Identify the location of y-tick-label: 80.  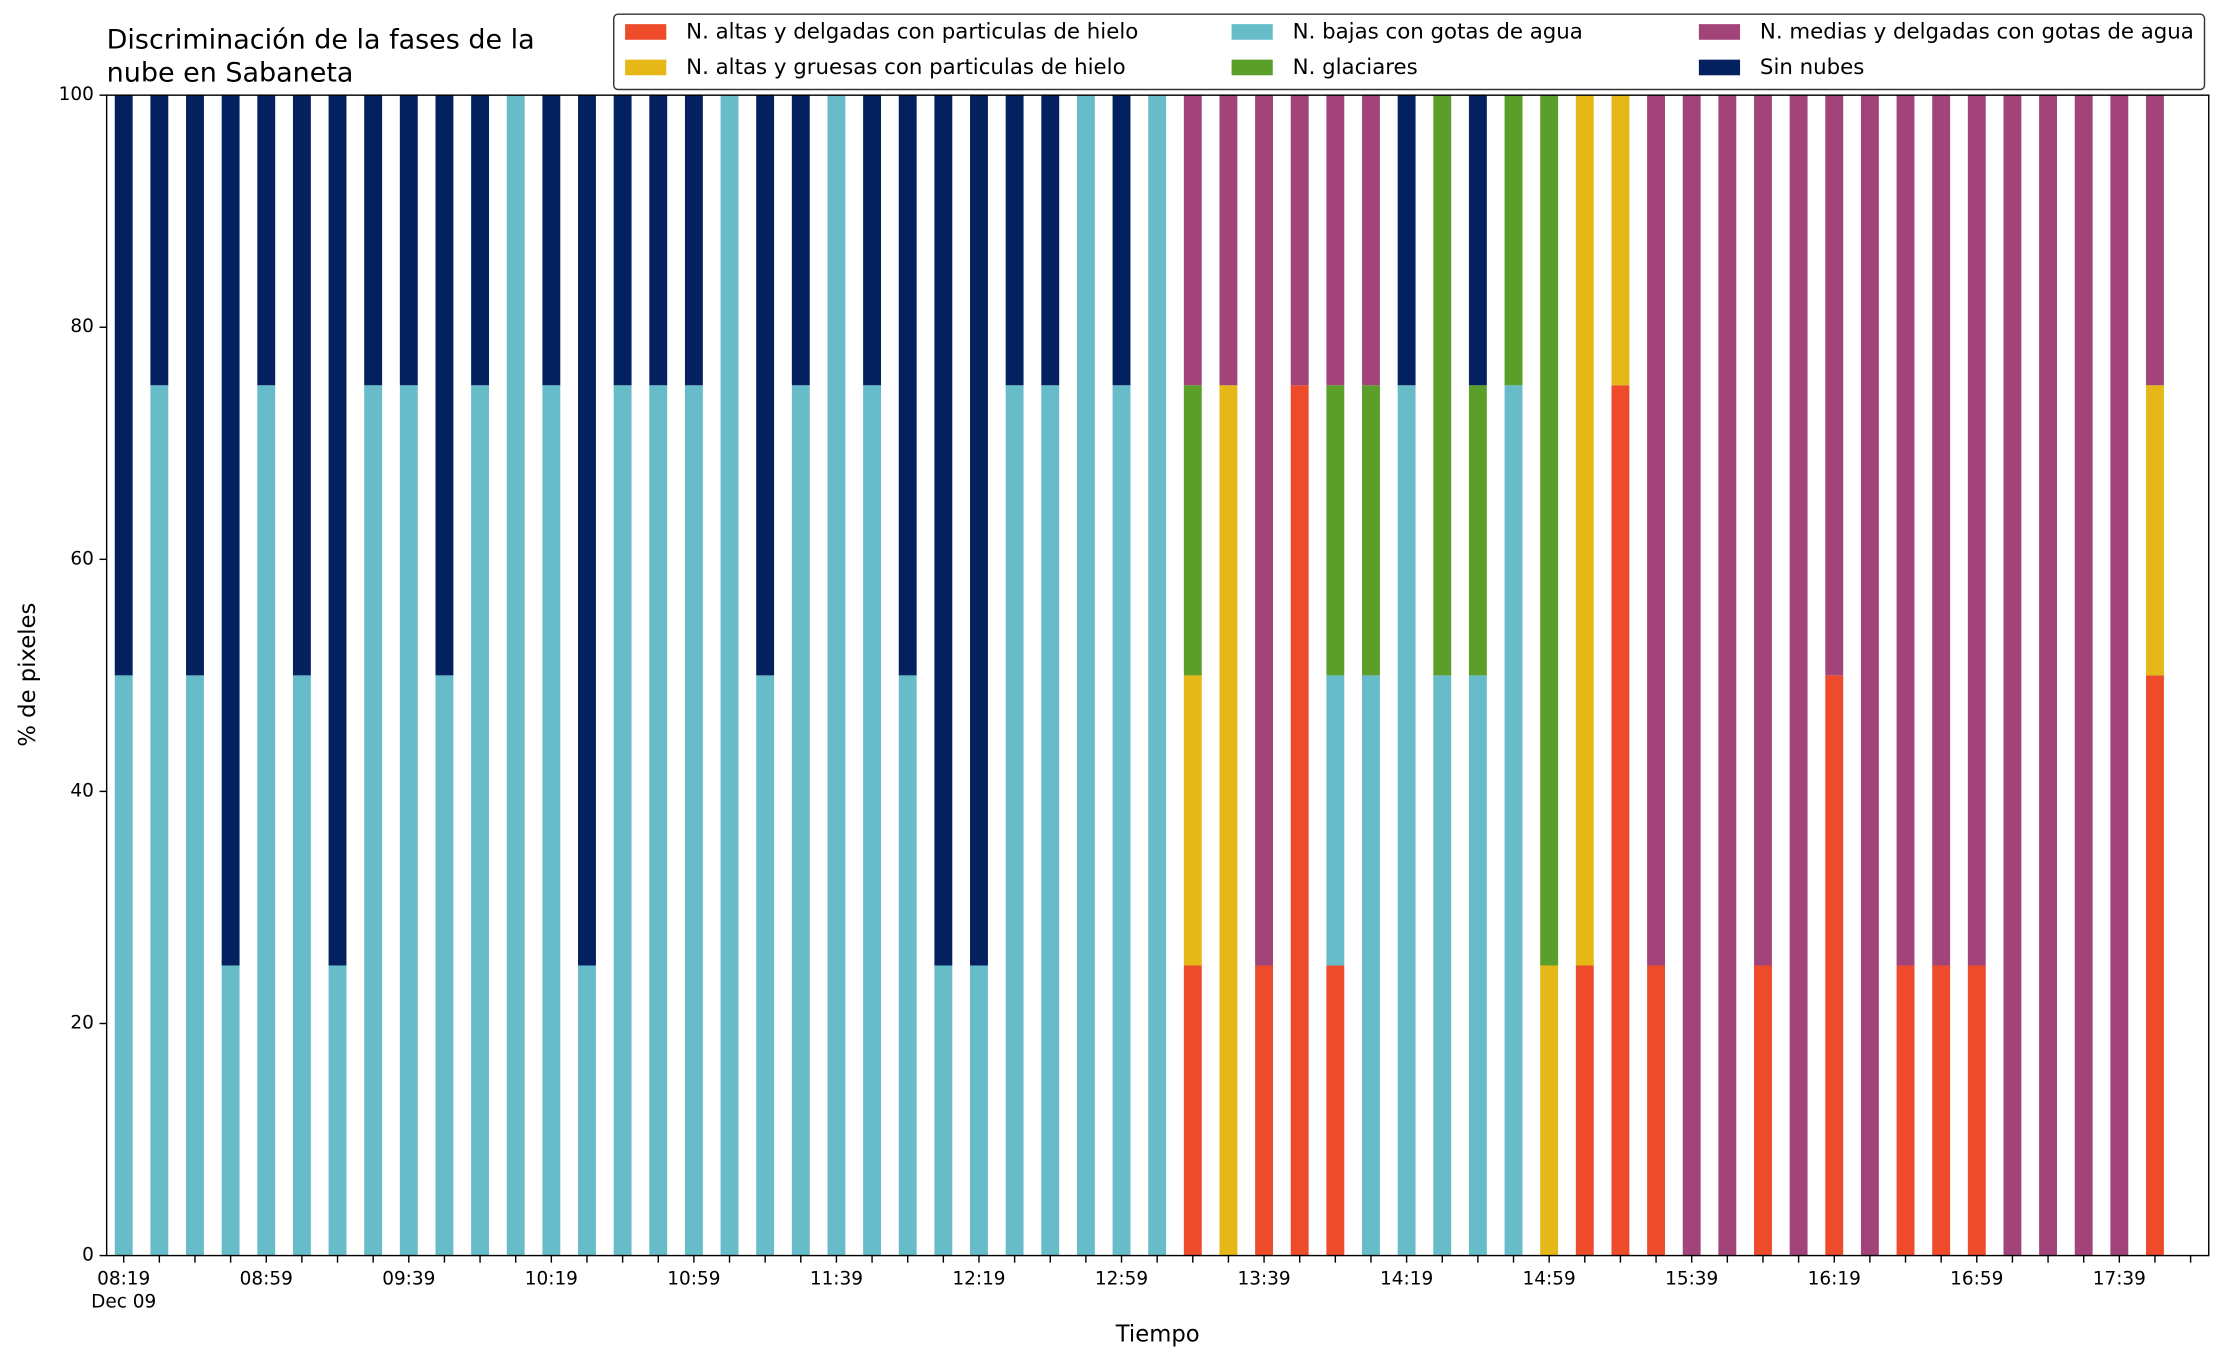
(81, 326).